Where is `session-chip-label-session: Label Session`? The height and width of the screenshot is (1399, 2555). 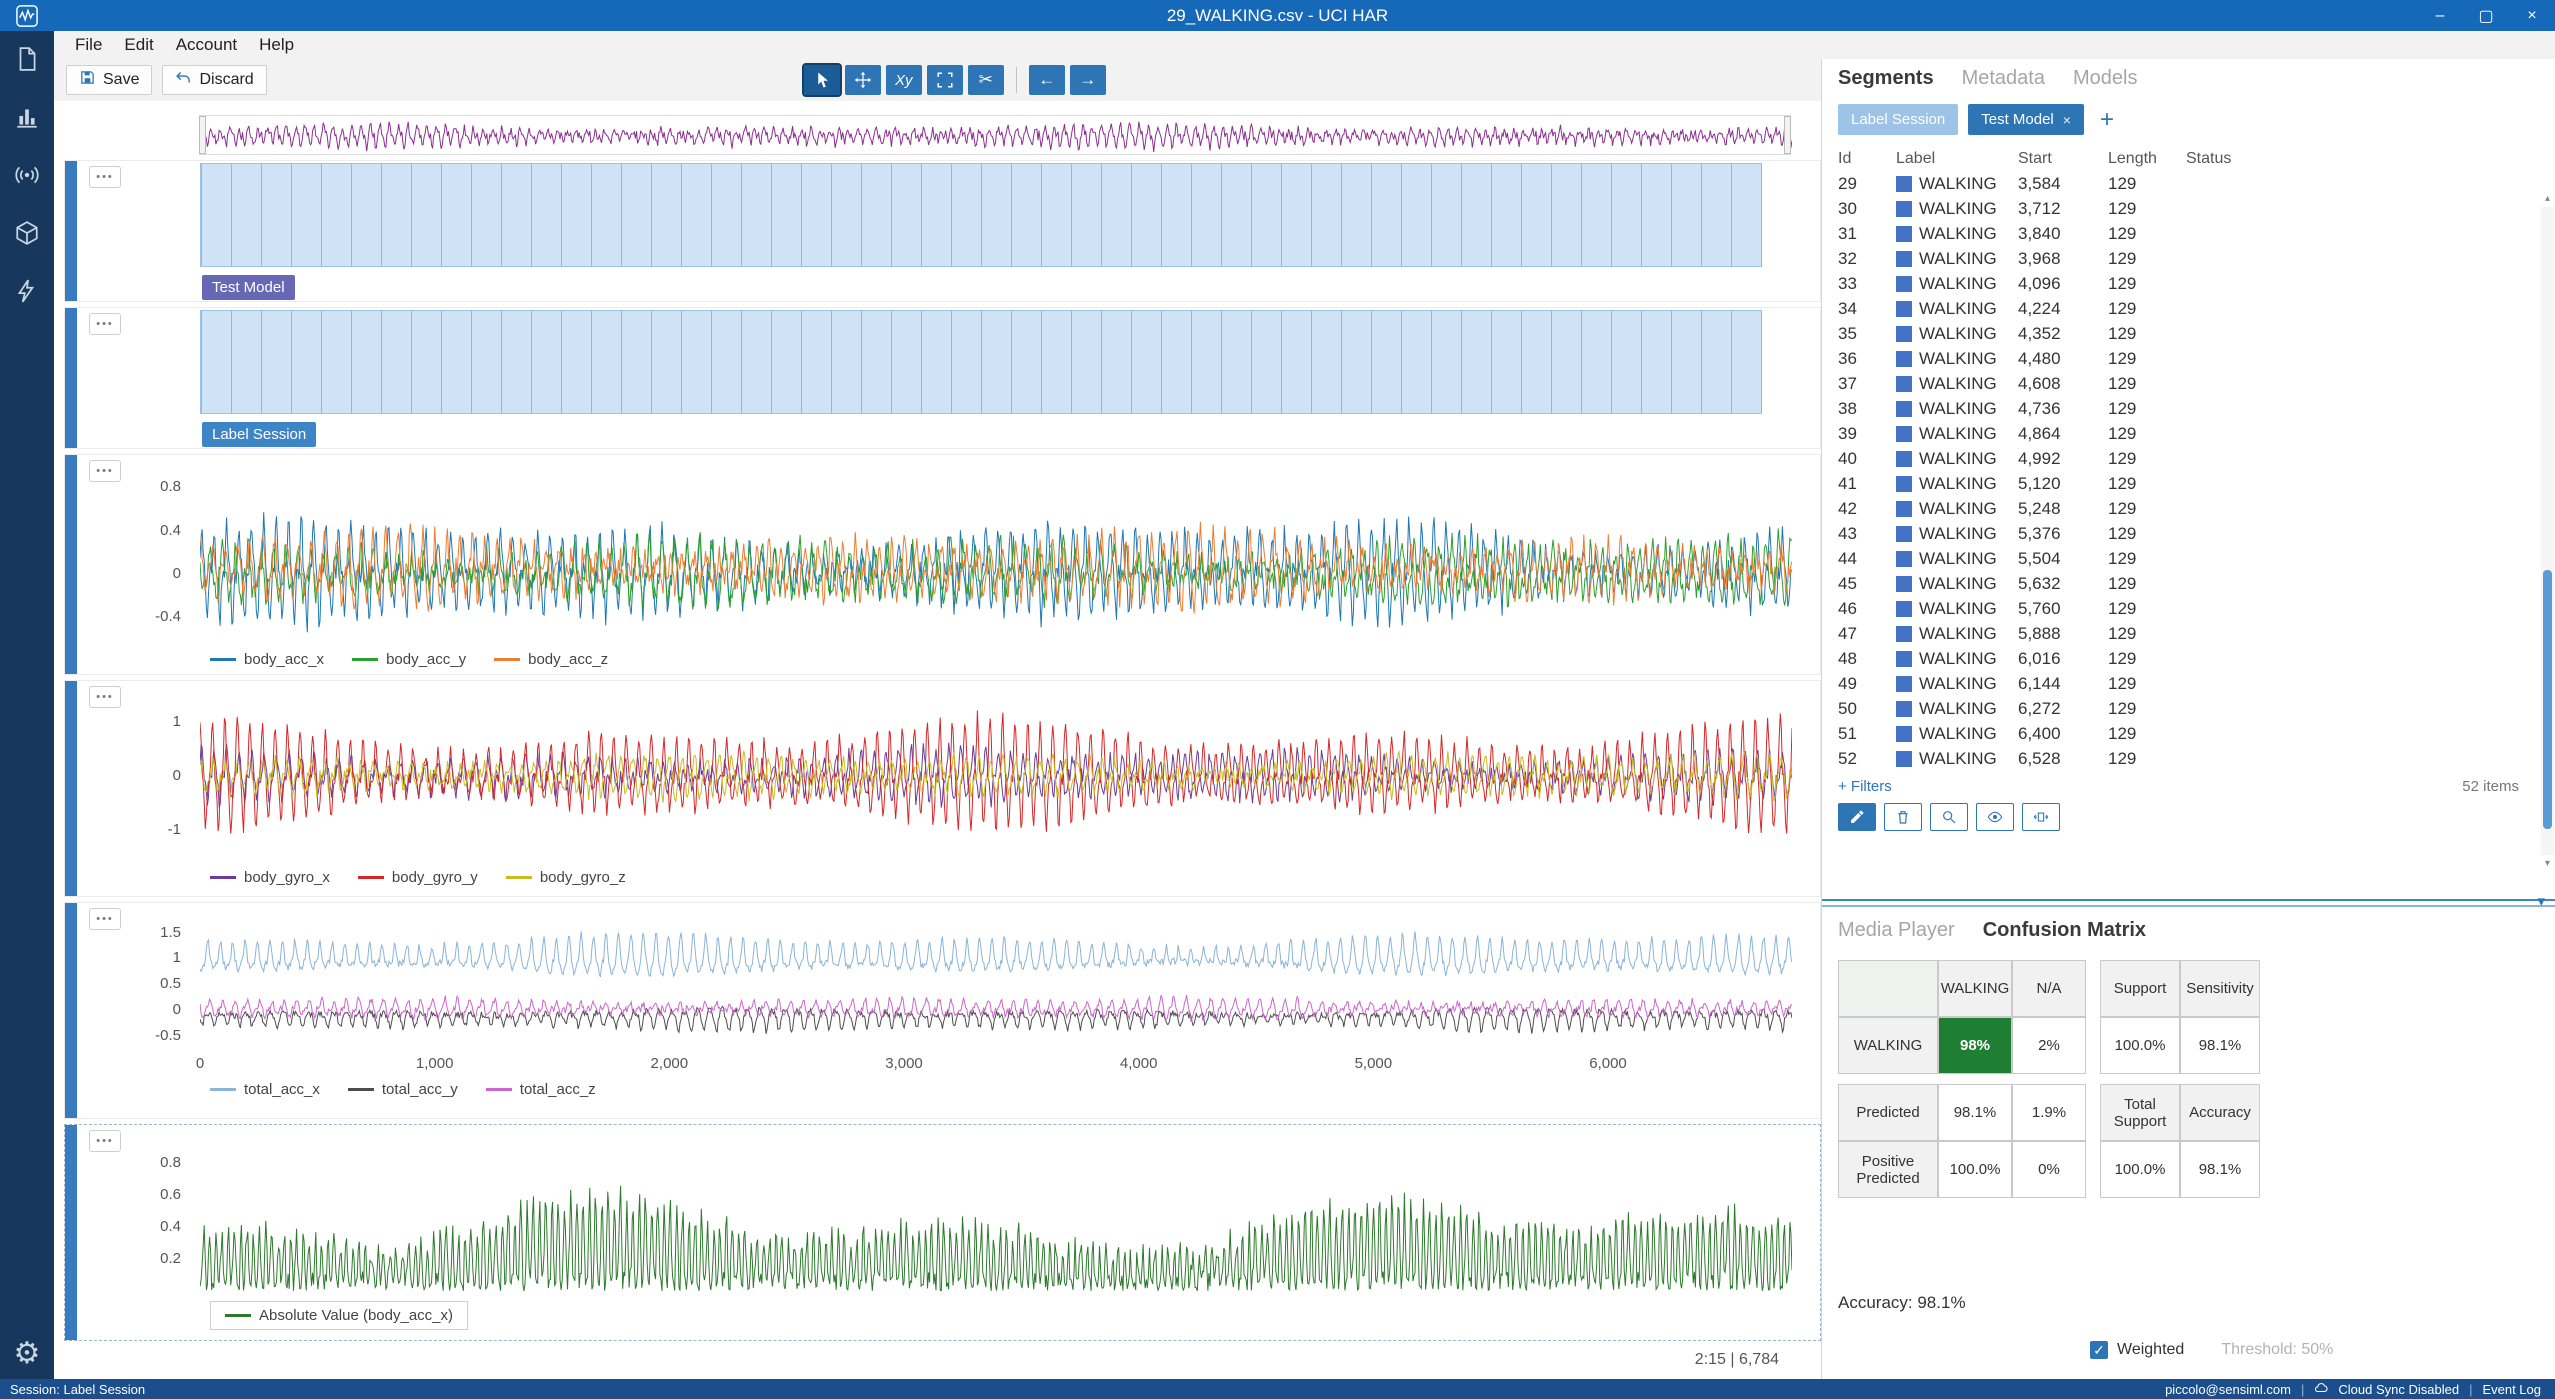 session-chip-label-session: Label Session is located at coordinates (1898, 119).